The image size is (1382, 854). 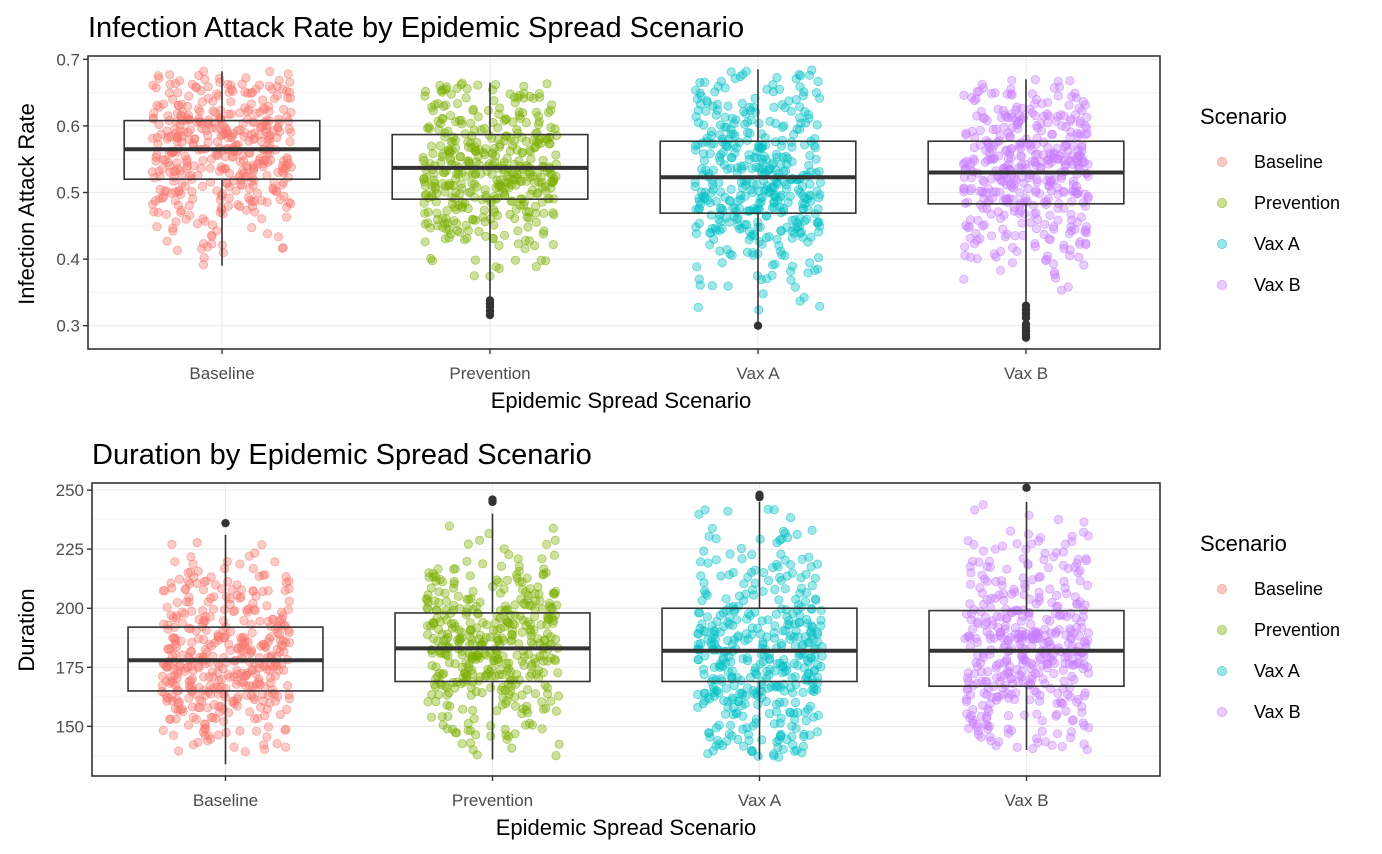 What do you see at coordinates (70, 549) in the screenshot?
I see `y-tick-label: 225` at bounding box center [70, 549].